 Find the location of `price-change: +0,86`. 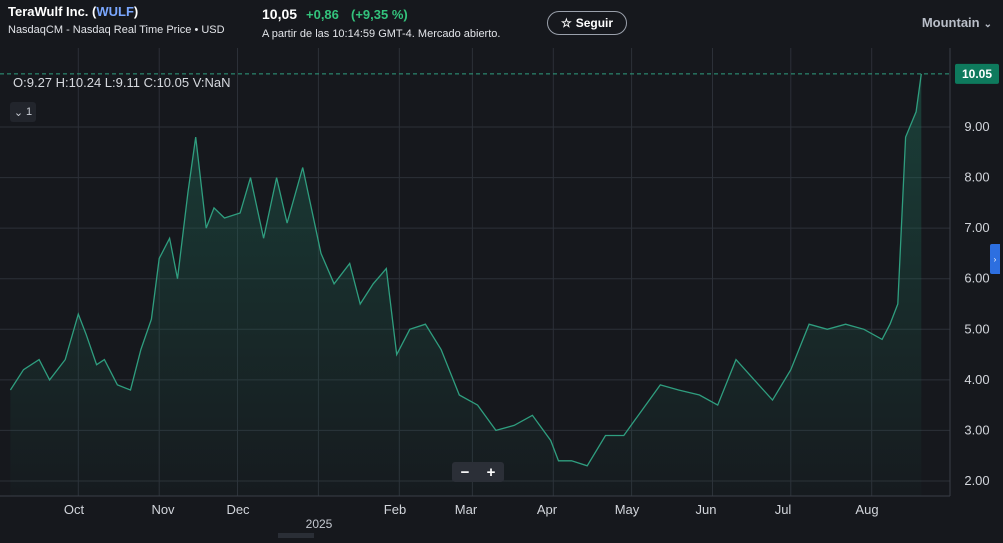

price-change: +0,86 is located at coordinates (322, 14).